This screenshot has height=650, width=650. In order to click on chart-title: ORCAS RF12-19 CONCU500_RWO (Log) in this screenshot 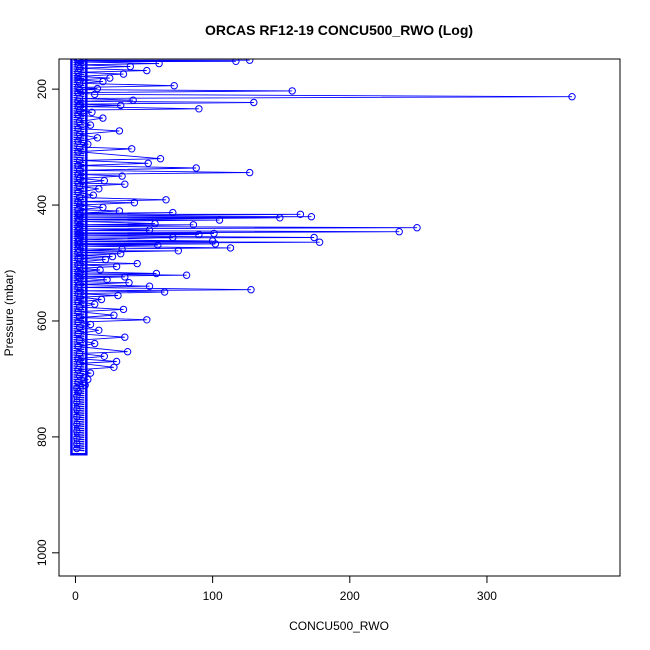, I will do `click(339, 30)`.